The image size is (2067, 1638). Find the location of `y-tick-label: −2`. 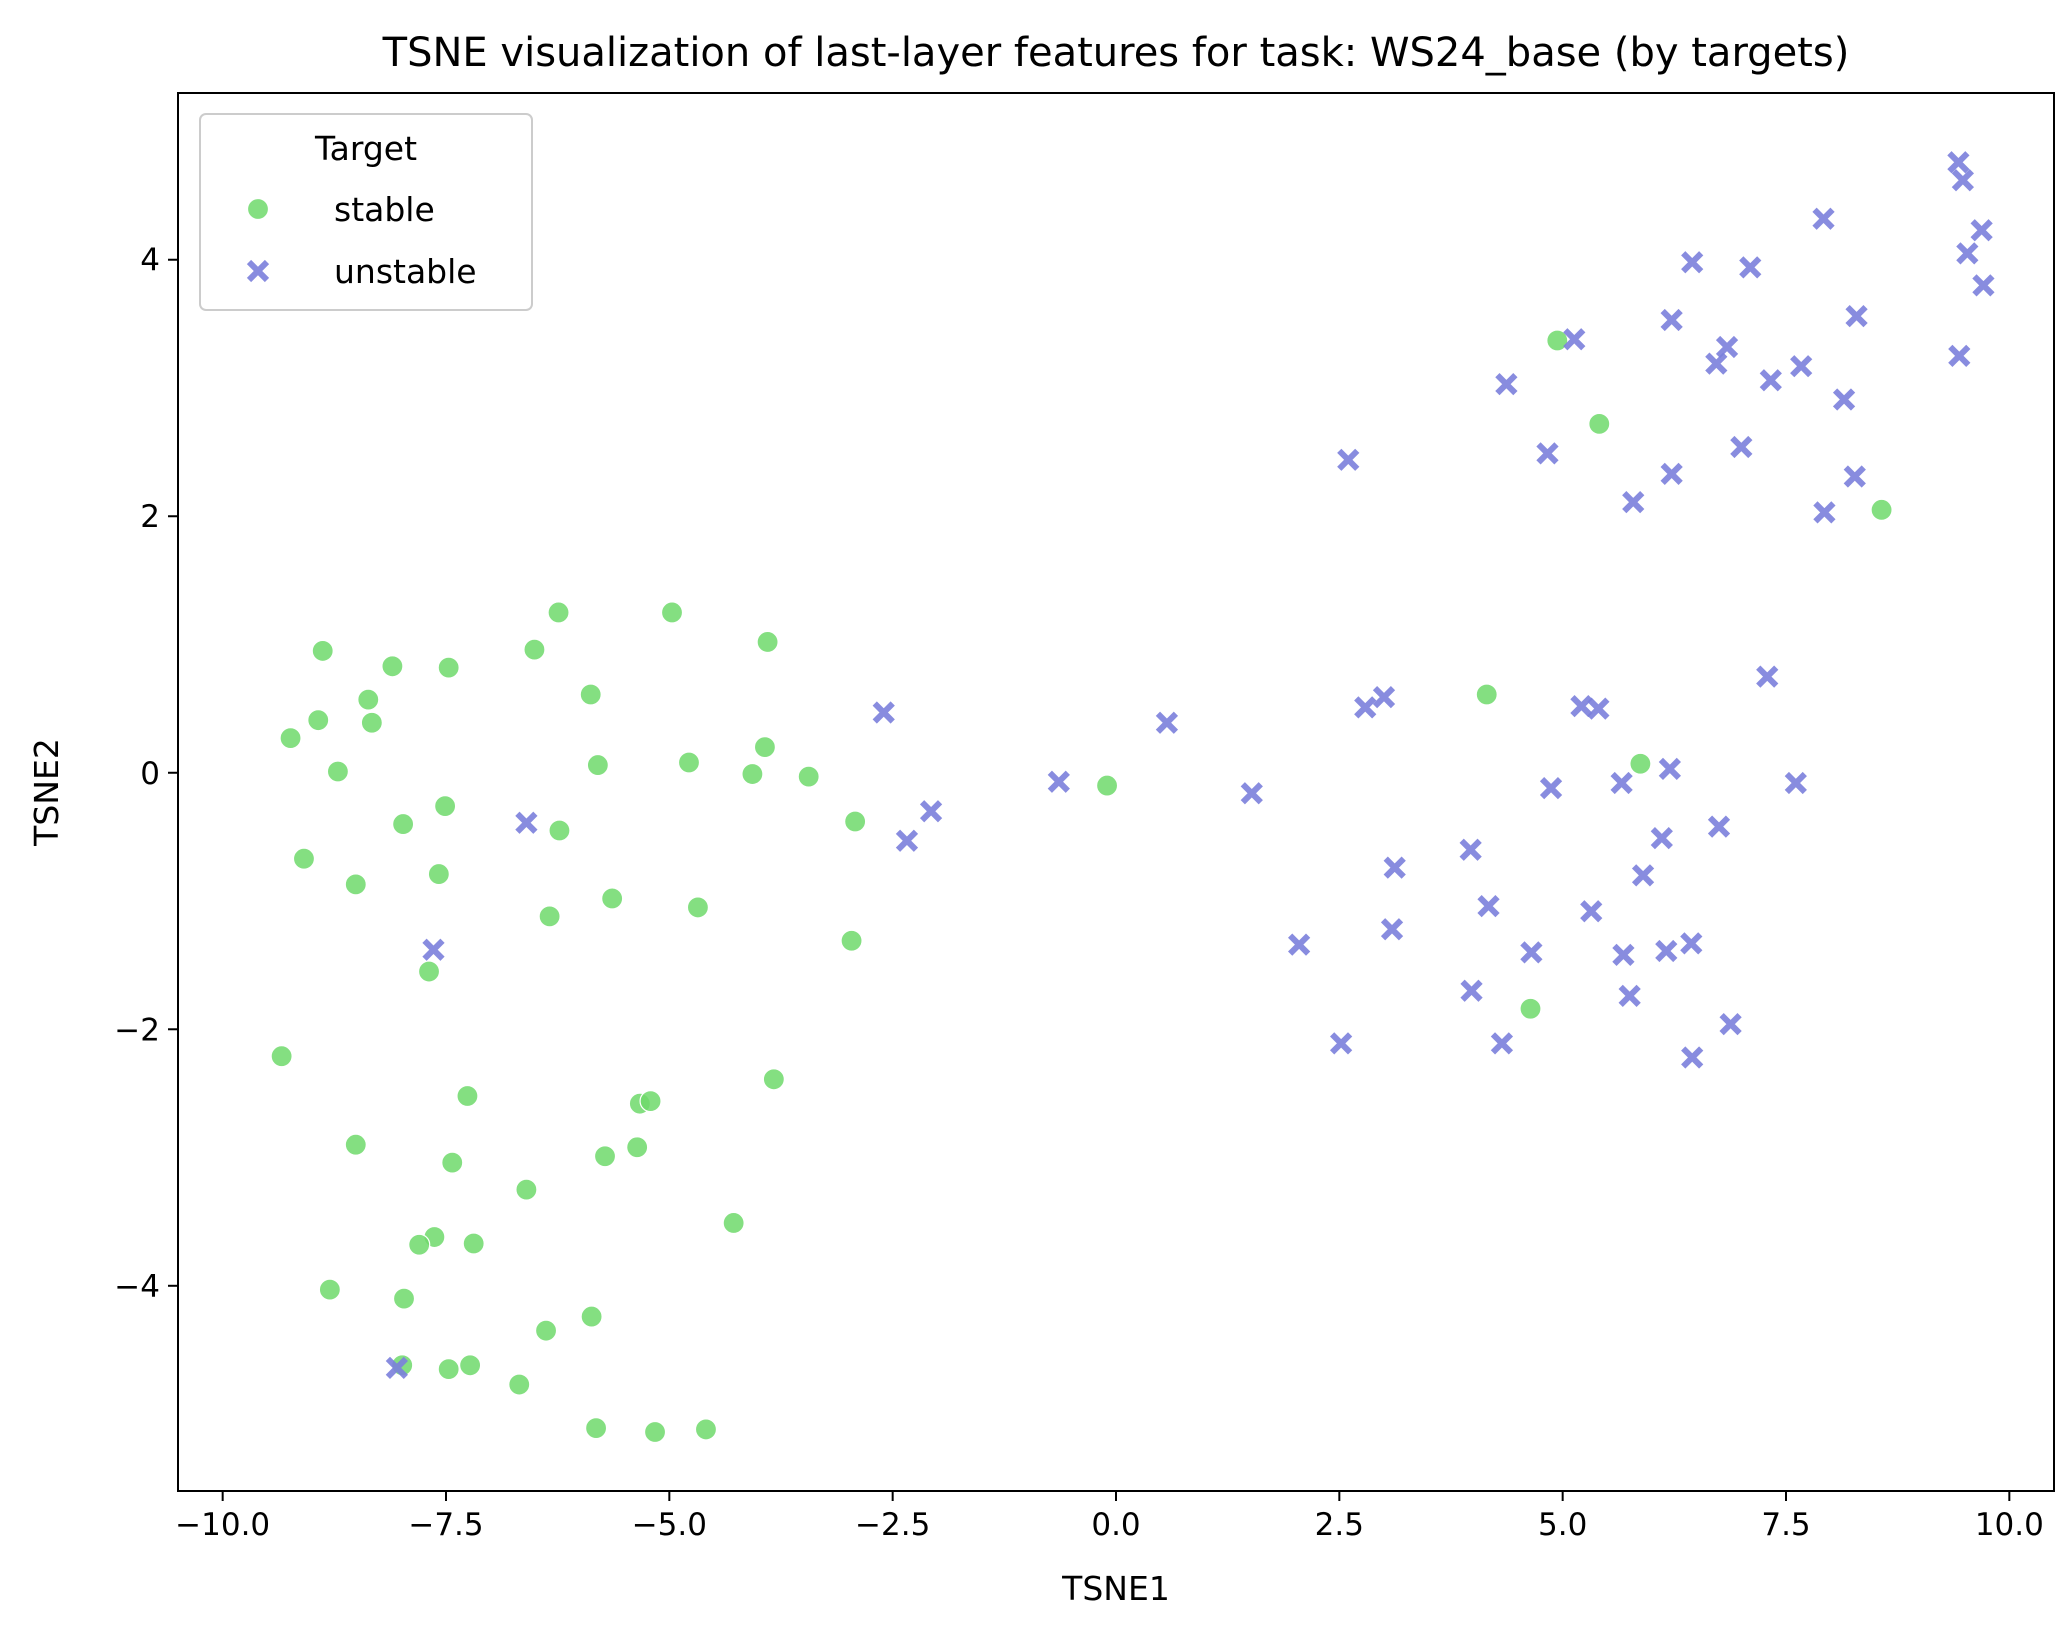

y-tick-label: −2 is located at coordinates (137, 1030).